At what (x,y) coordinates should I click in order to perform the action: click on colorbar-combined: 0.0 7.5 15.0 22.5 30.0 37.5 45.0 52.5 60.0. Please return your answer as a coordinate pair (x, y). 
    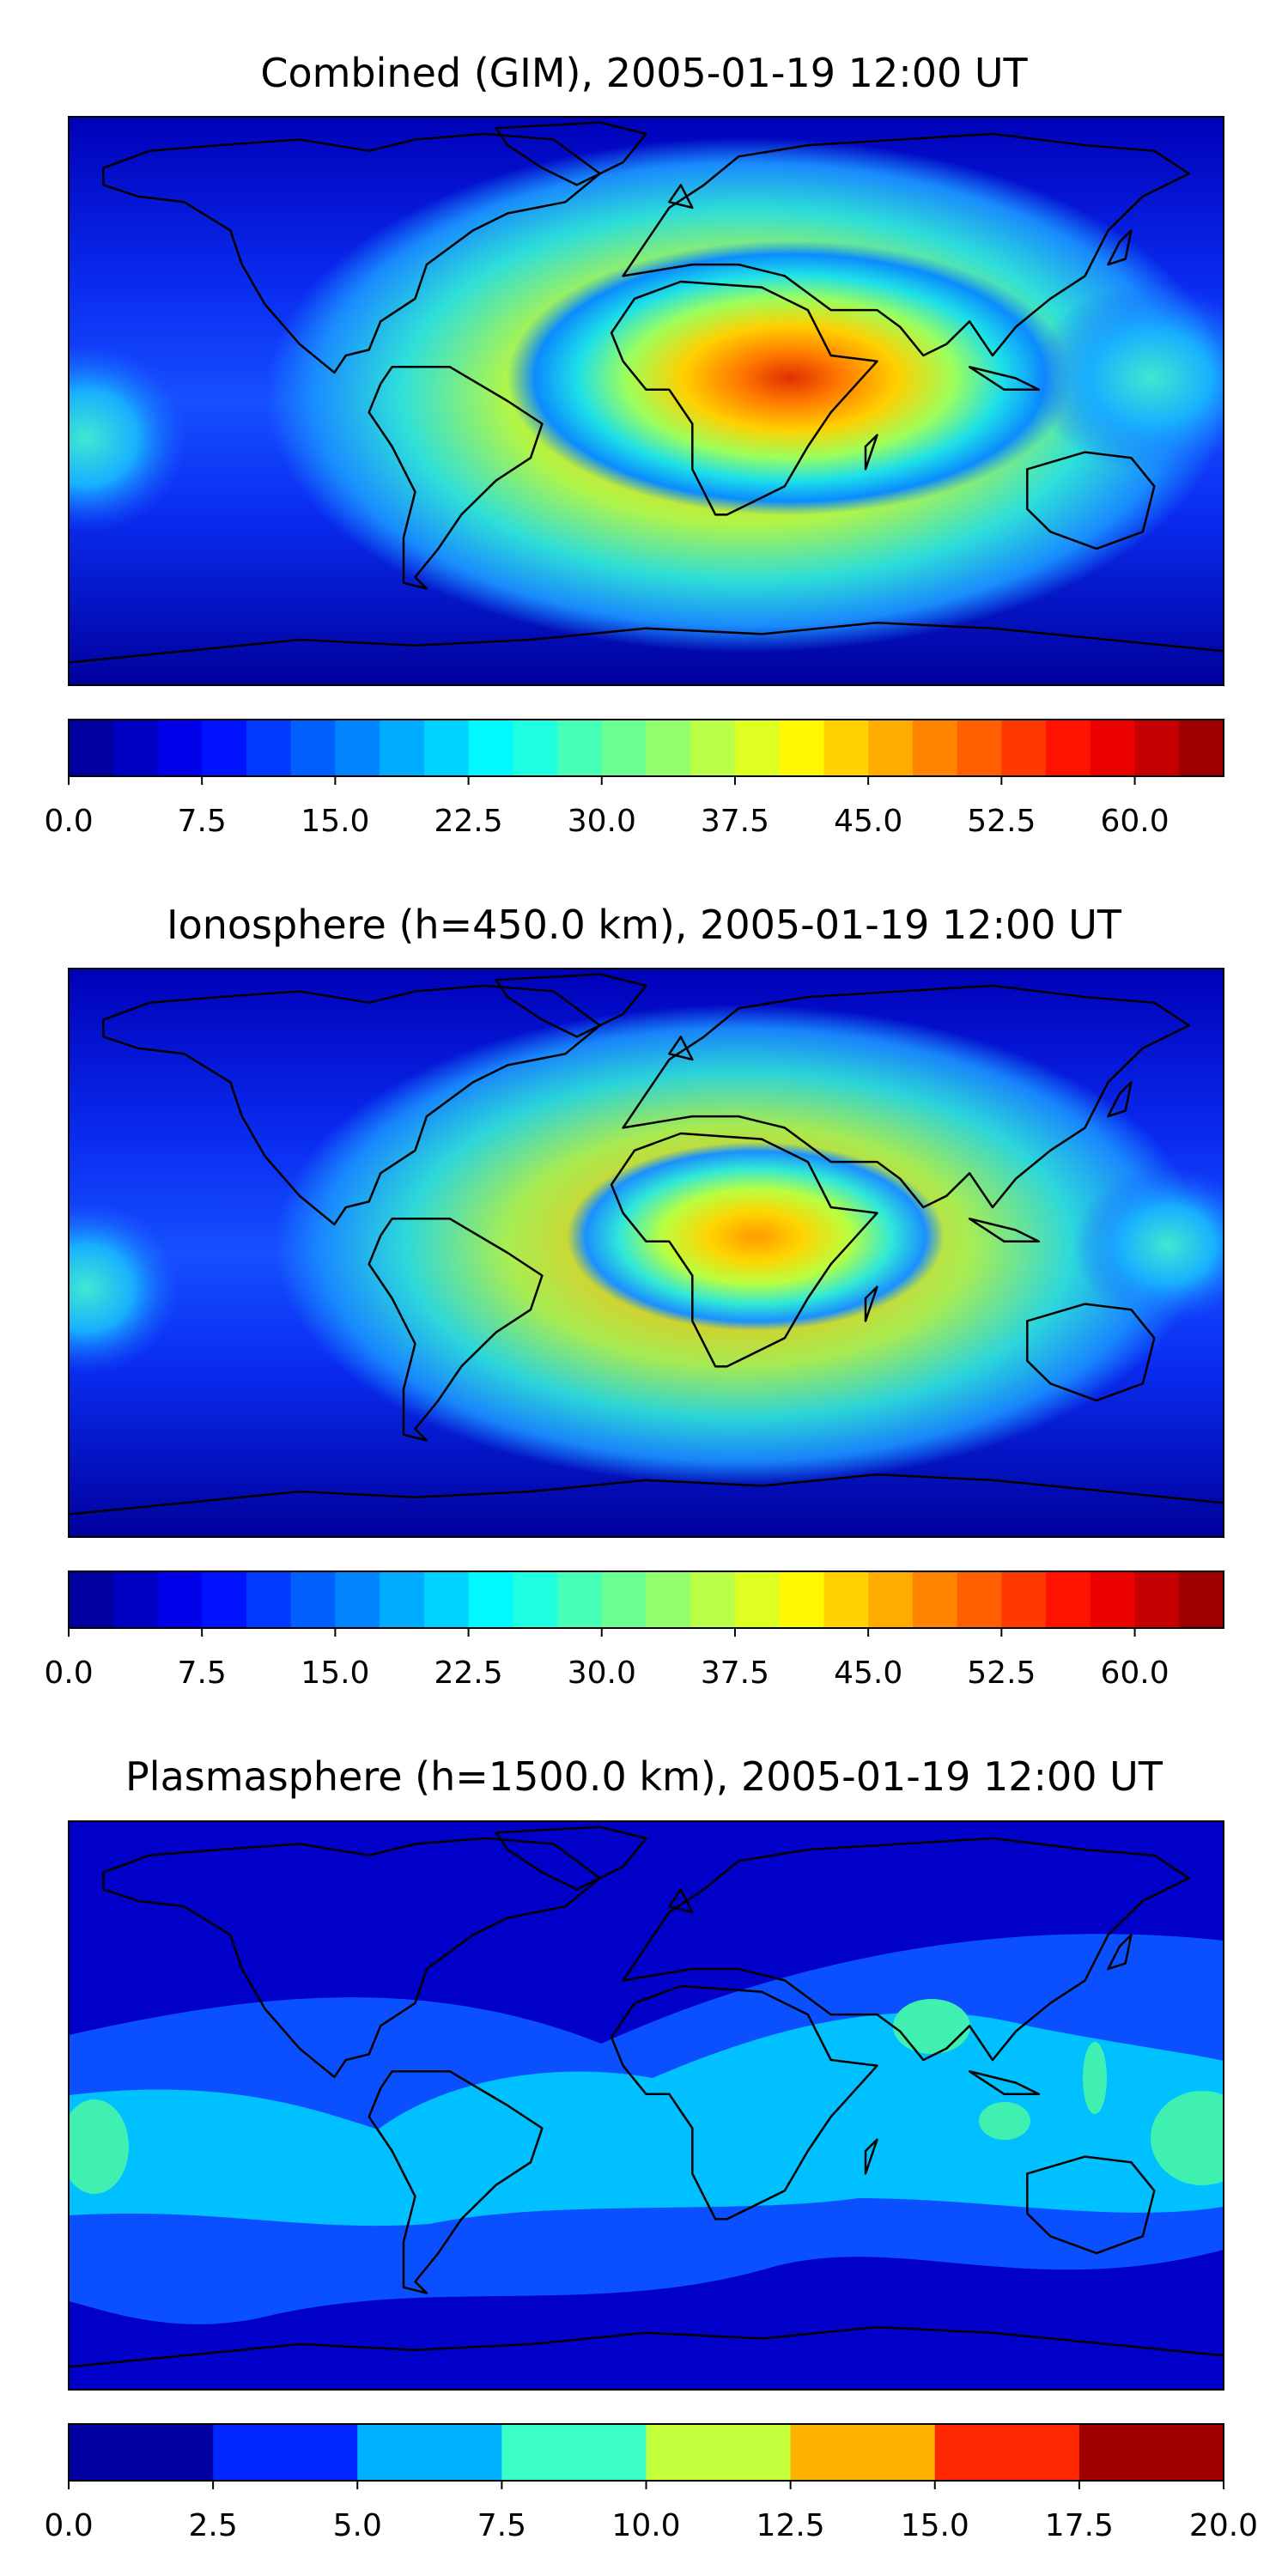
    Looking at the image, I should click on (634, 779).